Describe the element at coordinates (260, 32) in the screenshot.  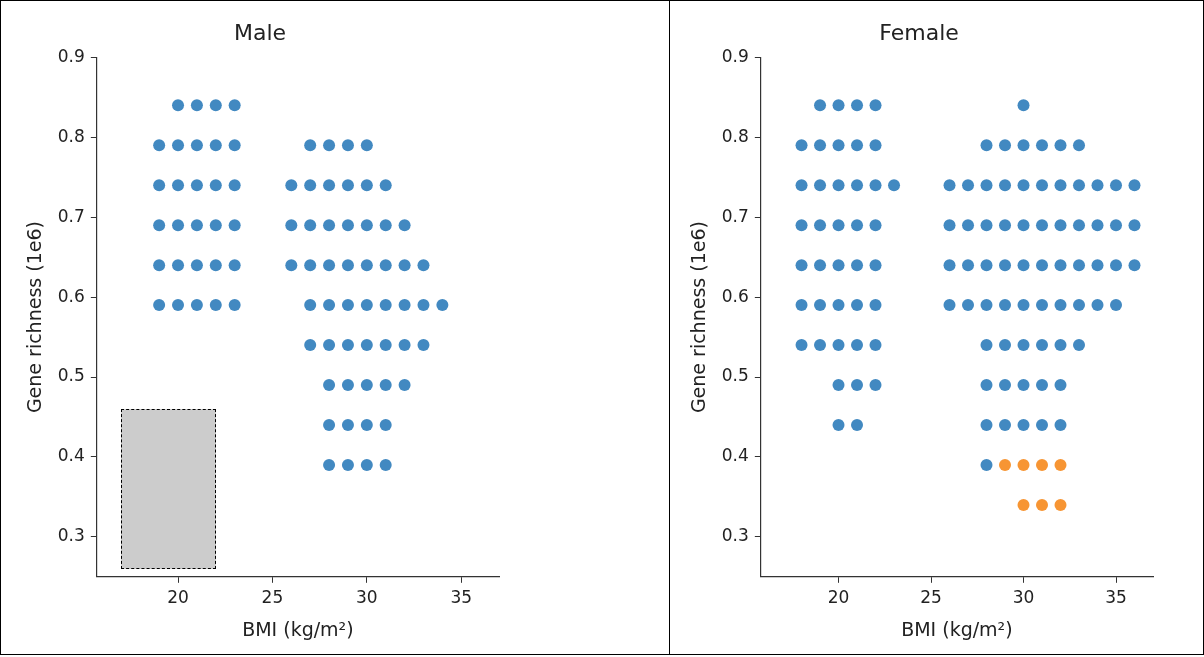
I see `chart-title: Male` at that location.